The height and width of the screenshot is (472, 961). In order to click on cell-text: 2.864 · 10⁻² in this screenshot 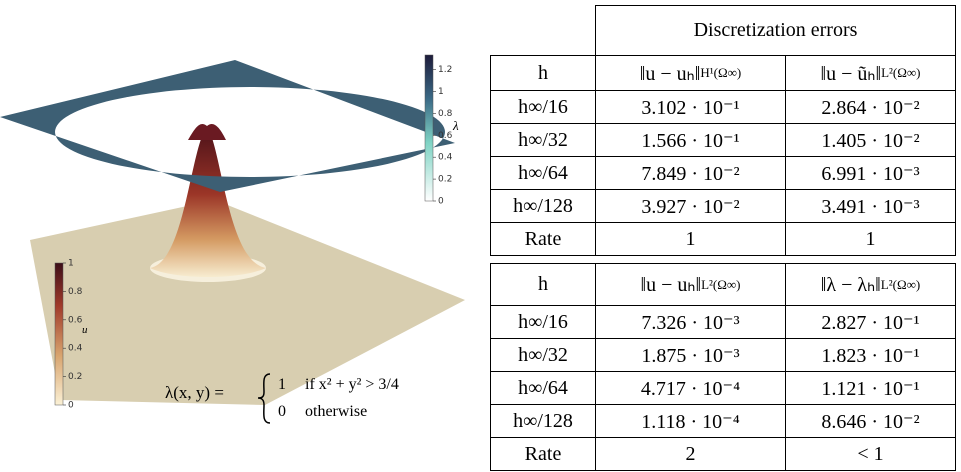, I will do `click(870, 107)`.